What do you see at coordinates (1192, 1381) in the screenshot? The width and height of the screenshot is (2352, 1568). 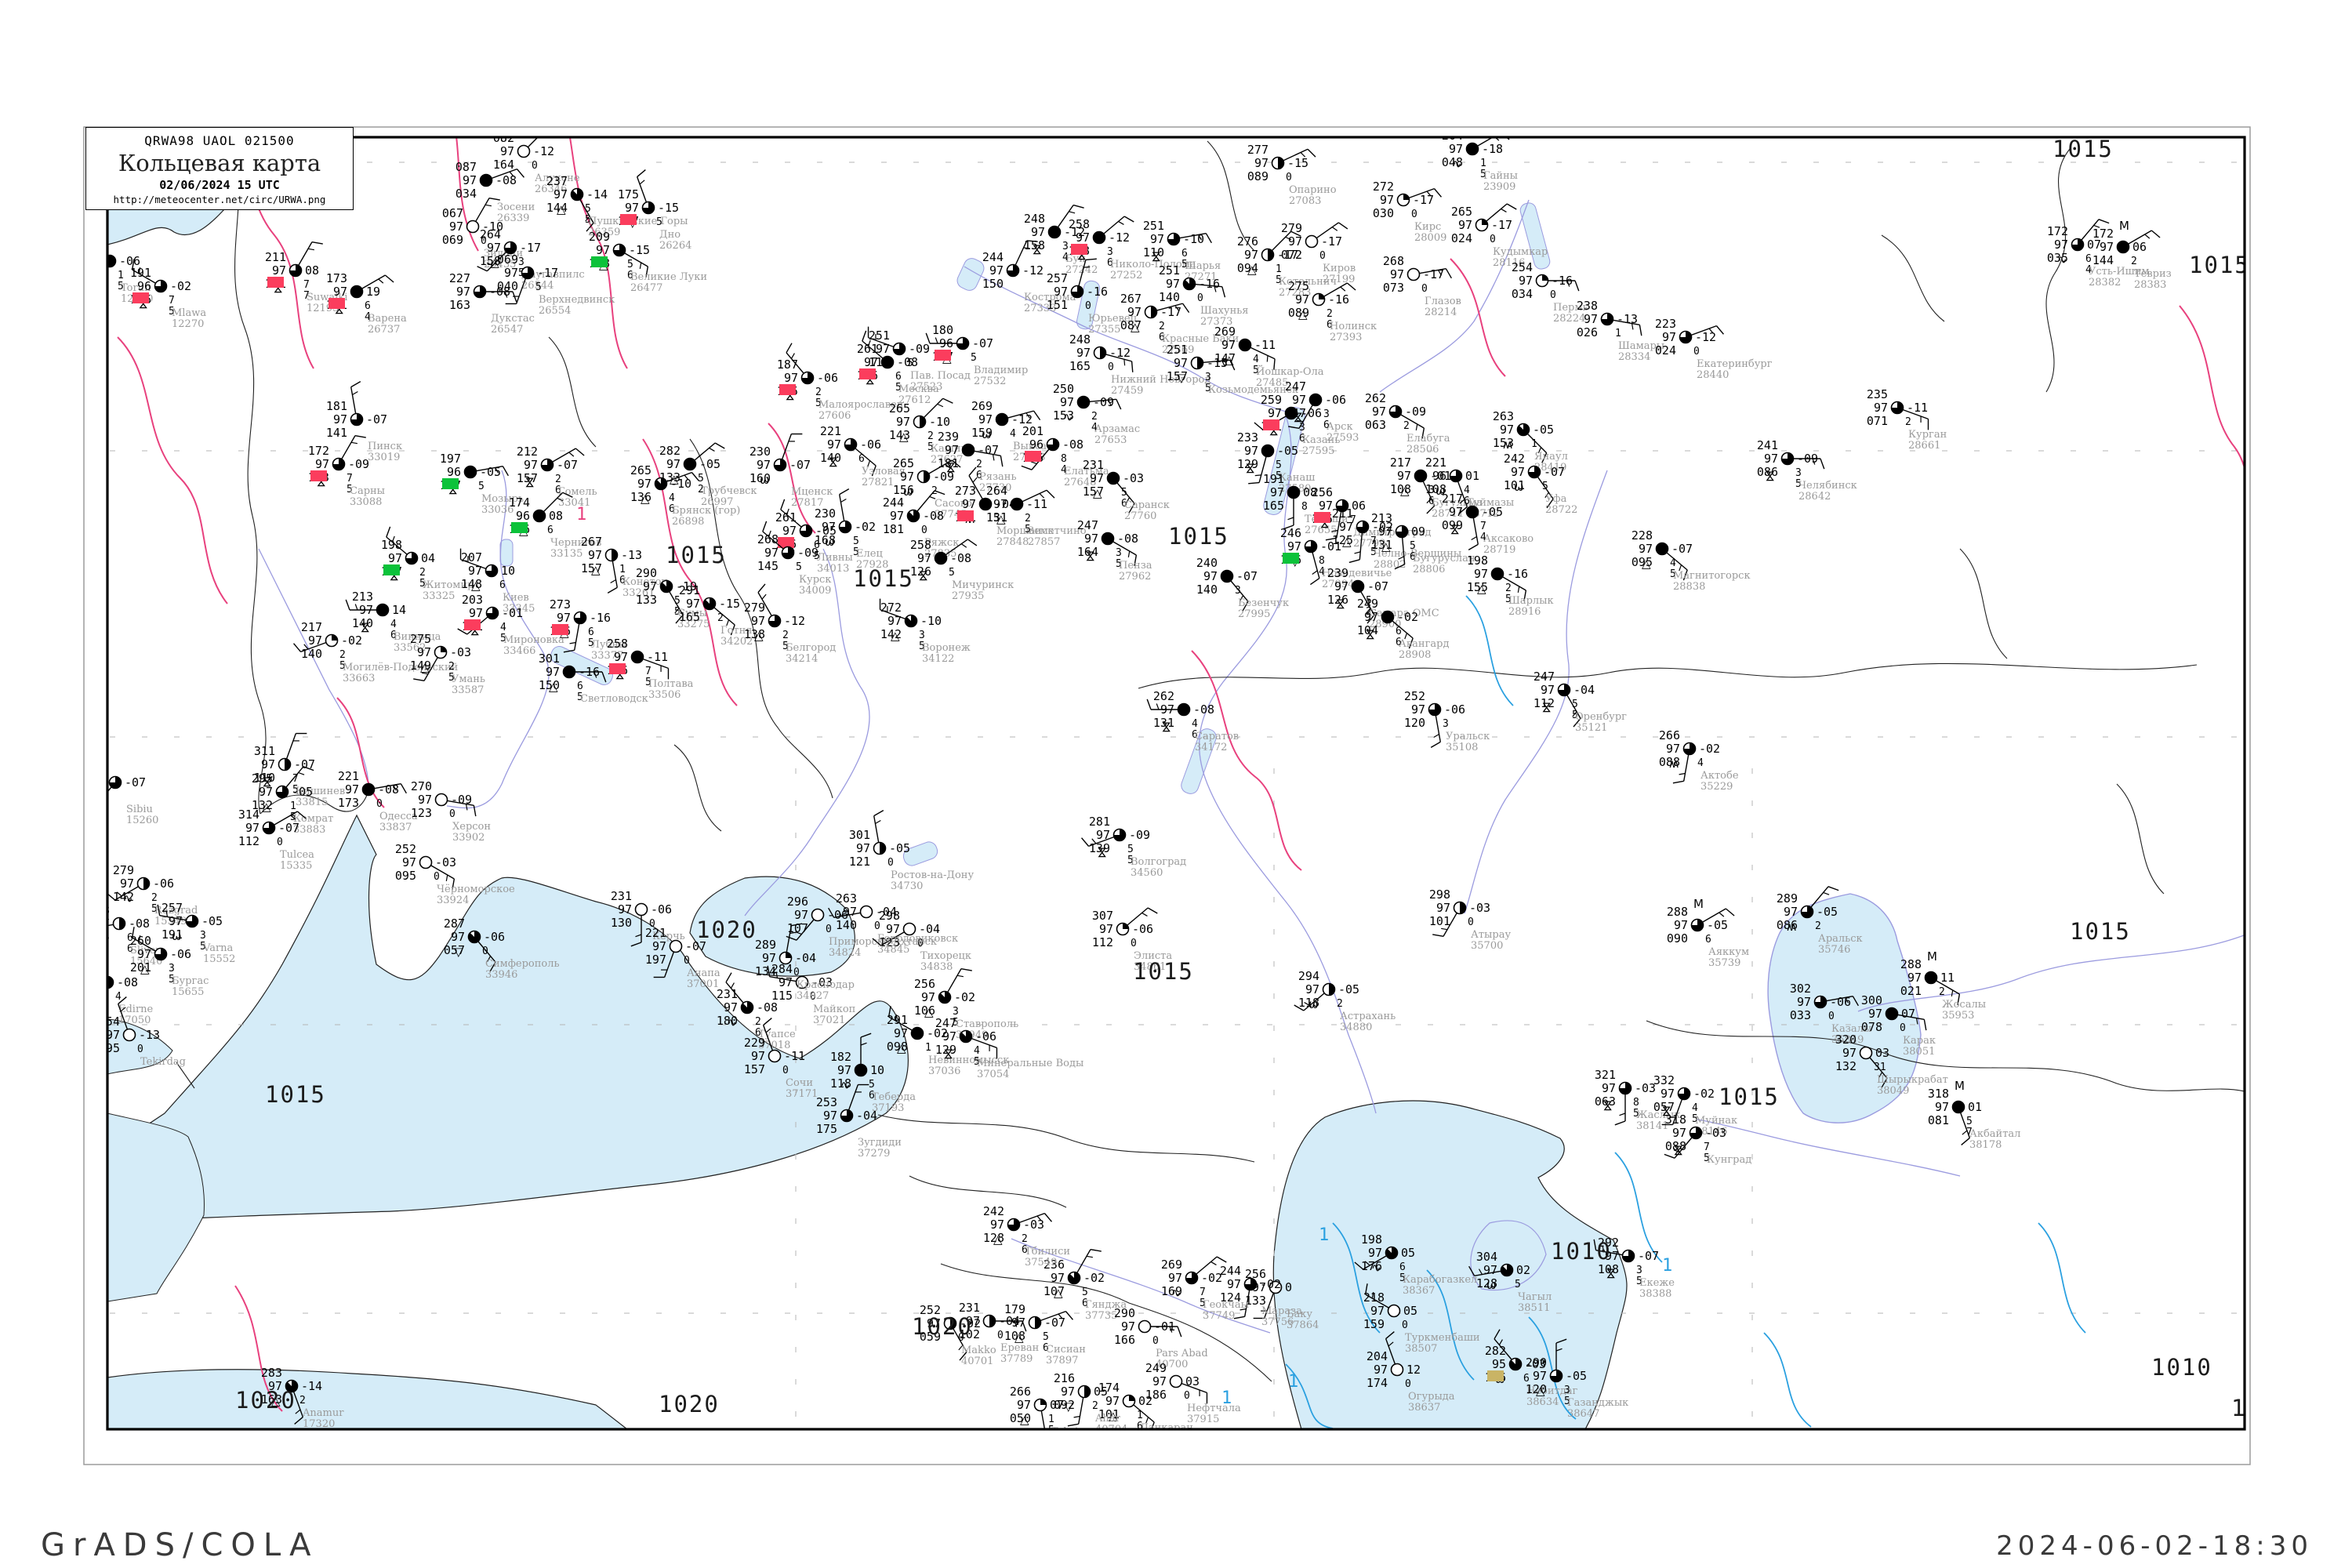 I see `pressure-tendency: 03` at bounding box center [1192, 1381].